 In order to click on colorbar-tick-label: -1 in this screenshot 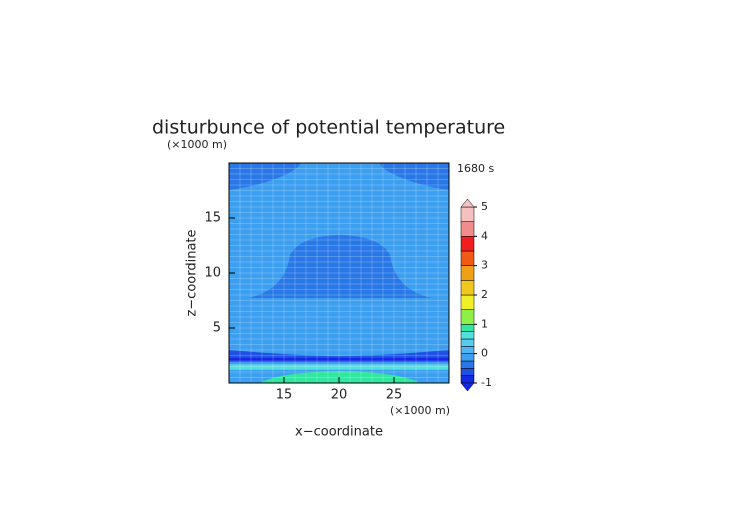, I will do `click(486, 382)`.